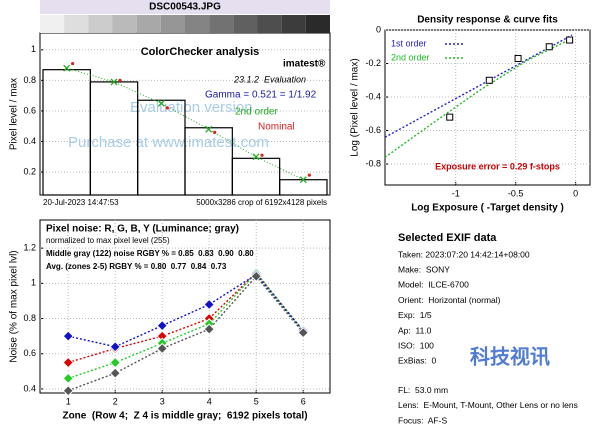 This screenshot has width=600, height=424. Describe the element at coordinates (14, 306) in the screenshot. I see `y-axis-label: Noise (% of max pixel lvl)` at that location.